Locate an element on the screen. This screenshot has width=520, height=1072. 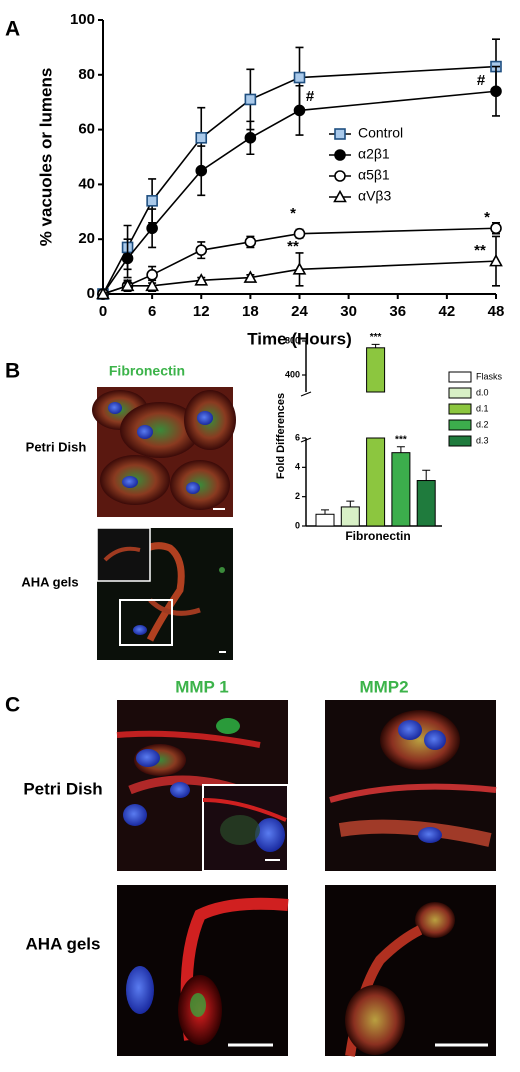
y-tick-label: 400 is located at coordinates (292, 374).